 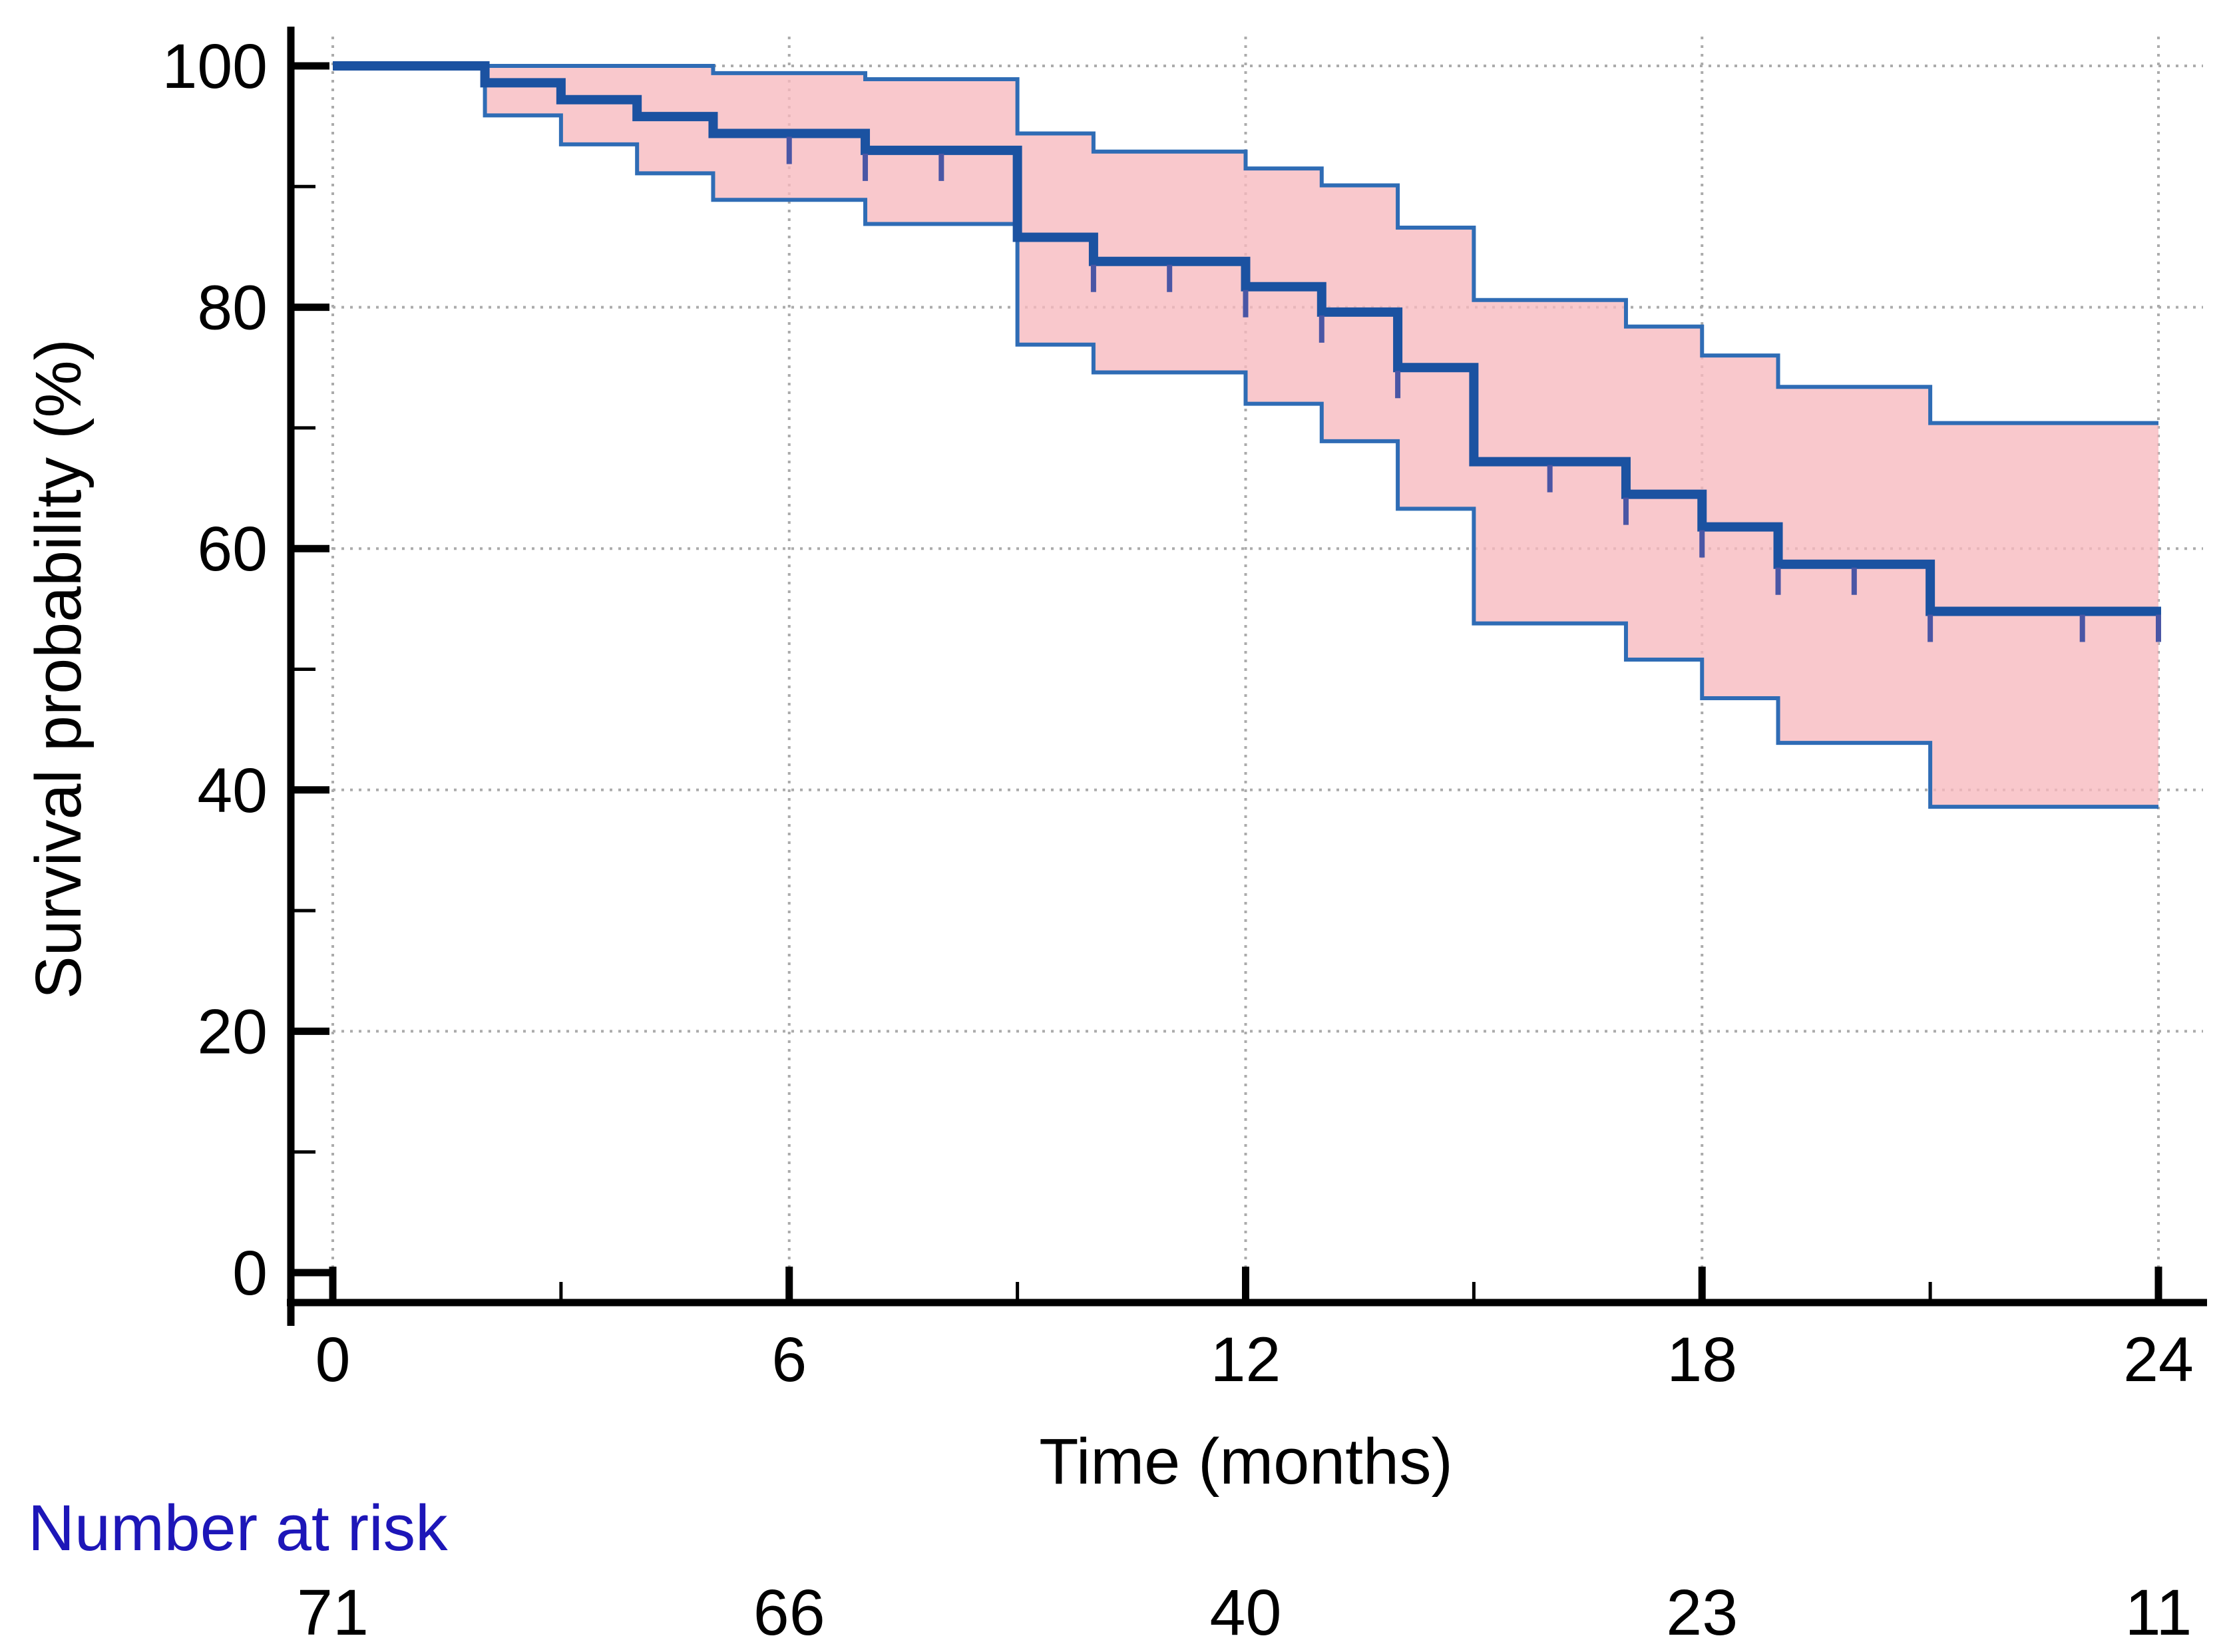 What do you see at coordinates (333, 1360) in the screenshot?
I see `x-tick-label: 0` at bounding box center [333, 1360].